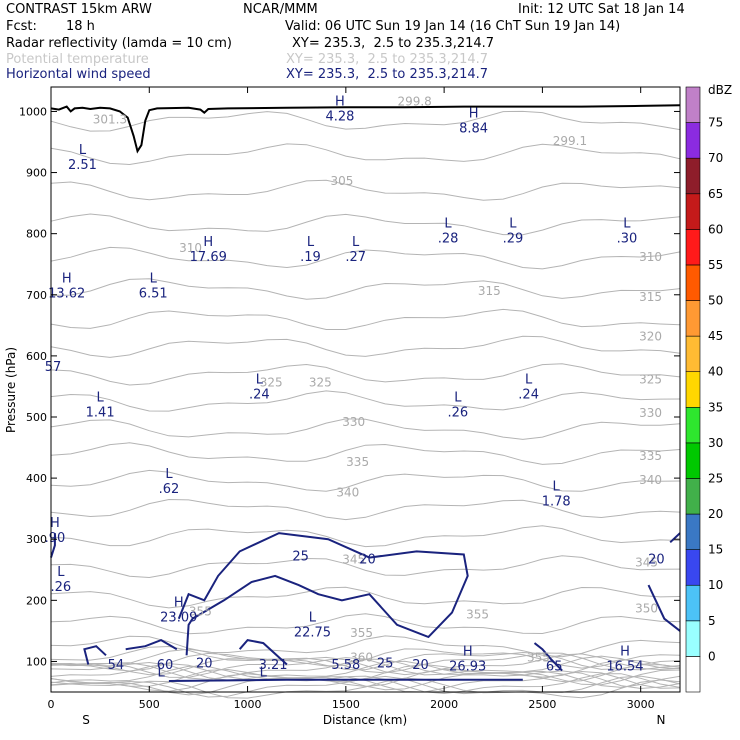  What do you see at coordinates (280, 9) in the screenshot?
I see `center-label: NCAR/MMM` at bounding box center [280, 9].